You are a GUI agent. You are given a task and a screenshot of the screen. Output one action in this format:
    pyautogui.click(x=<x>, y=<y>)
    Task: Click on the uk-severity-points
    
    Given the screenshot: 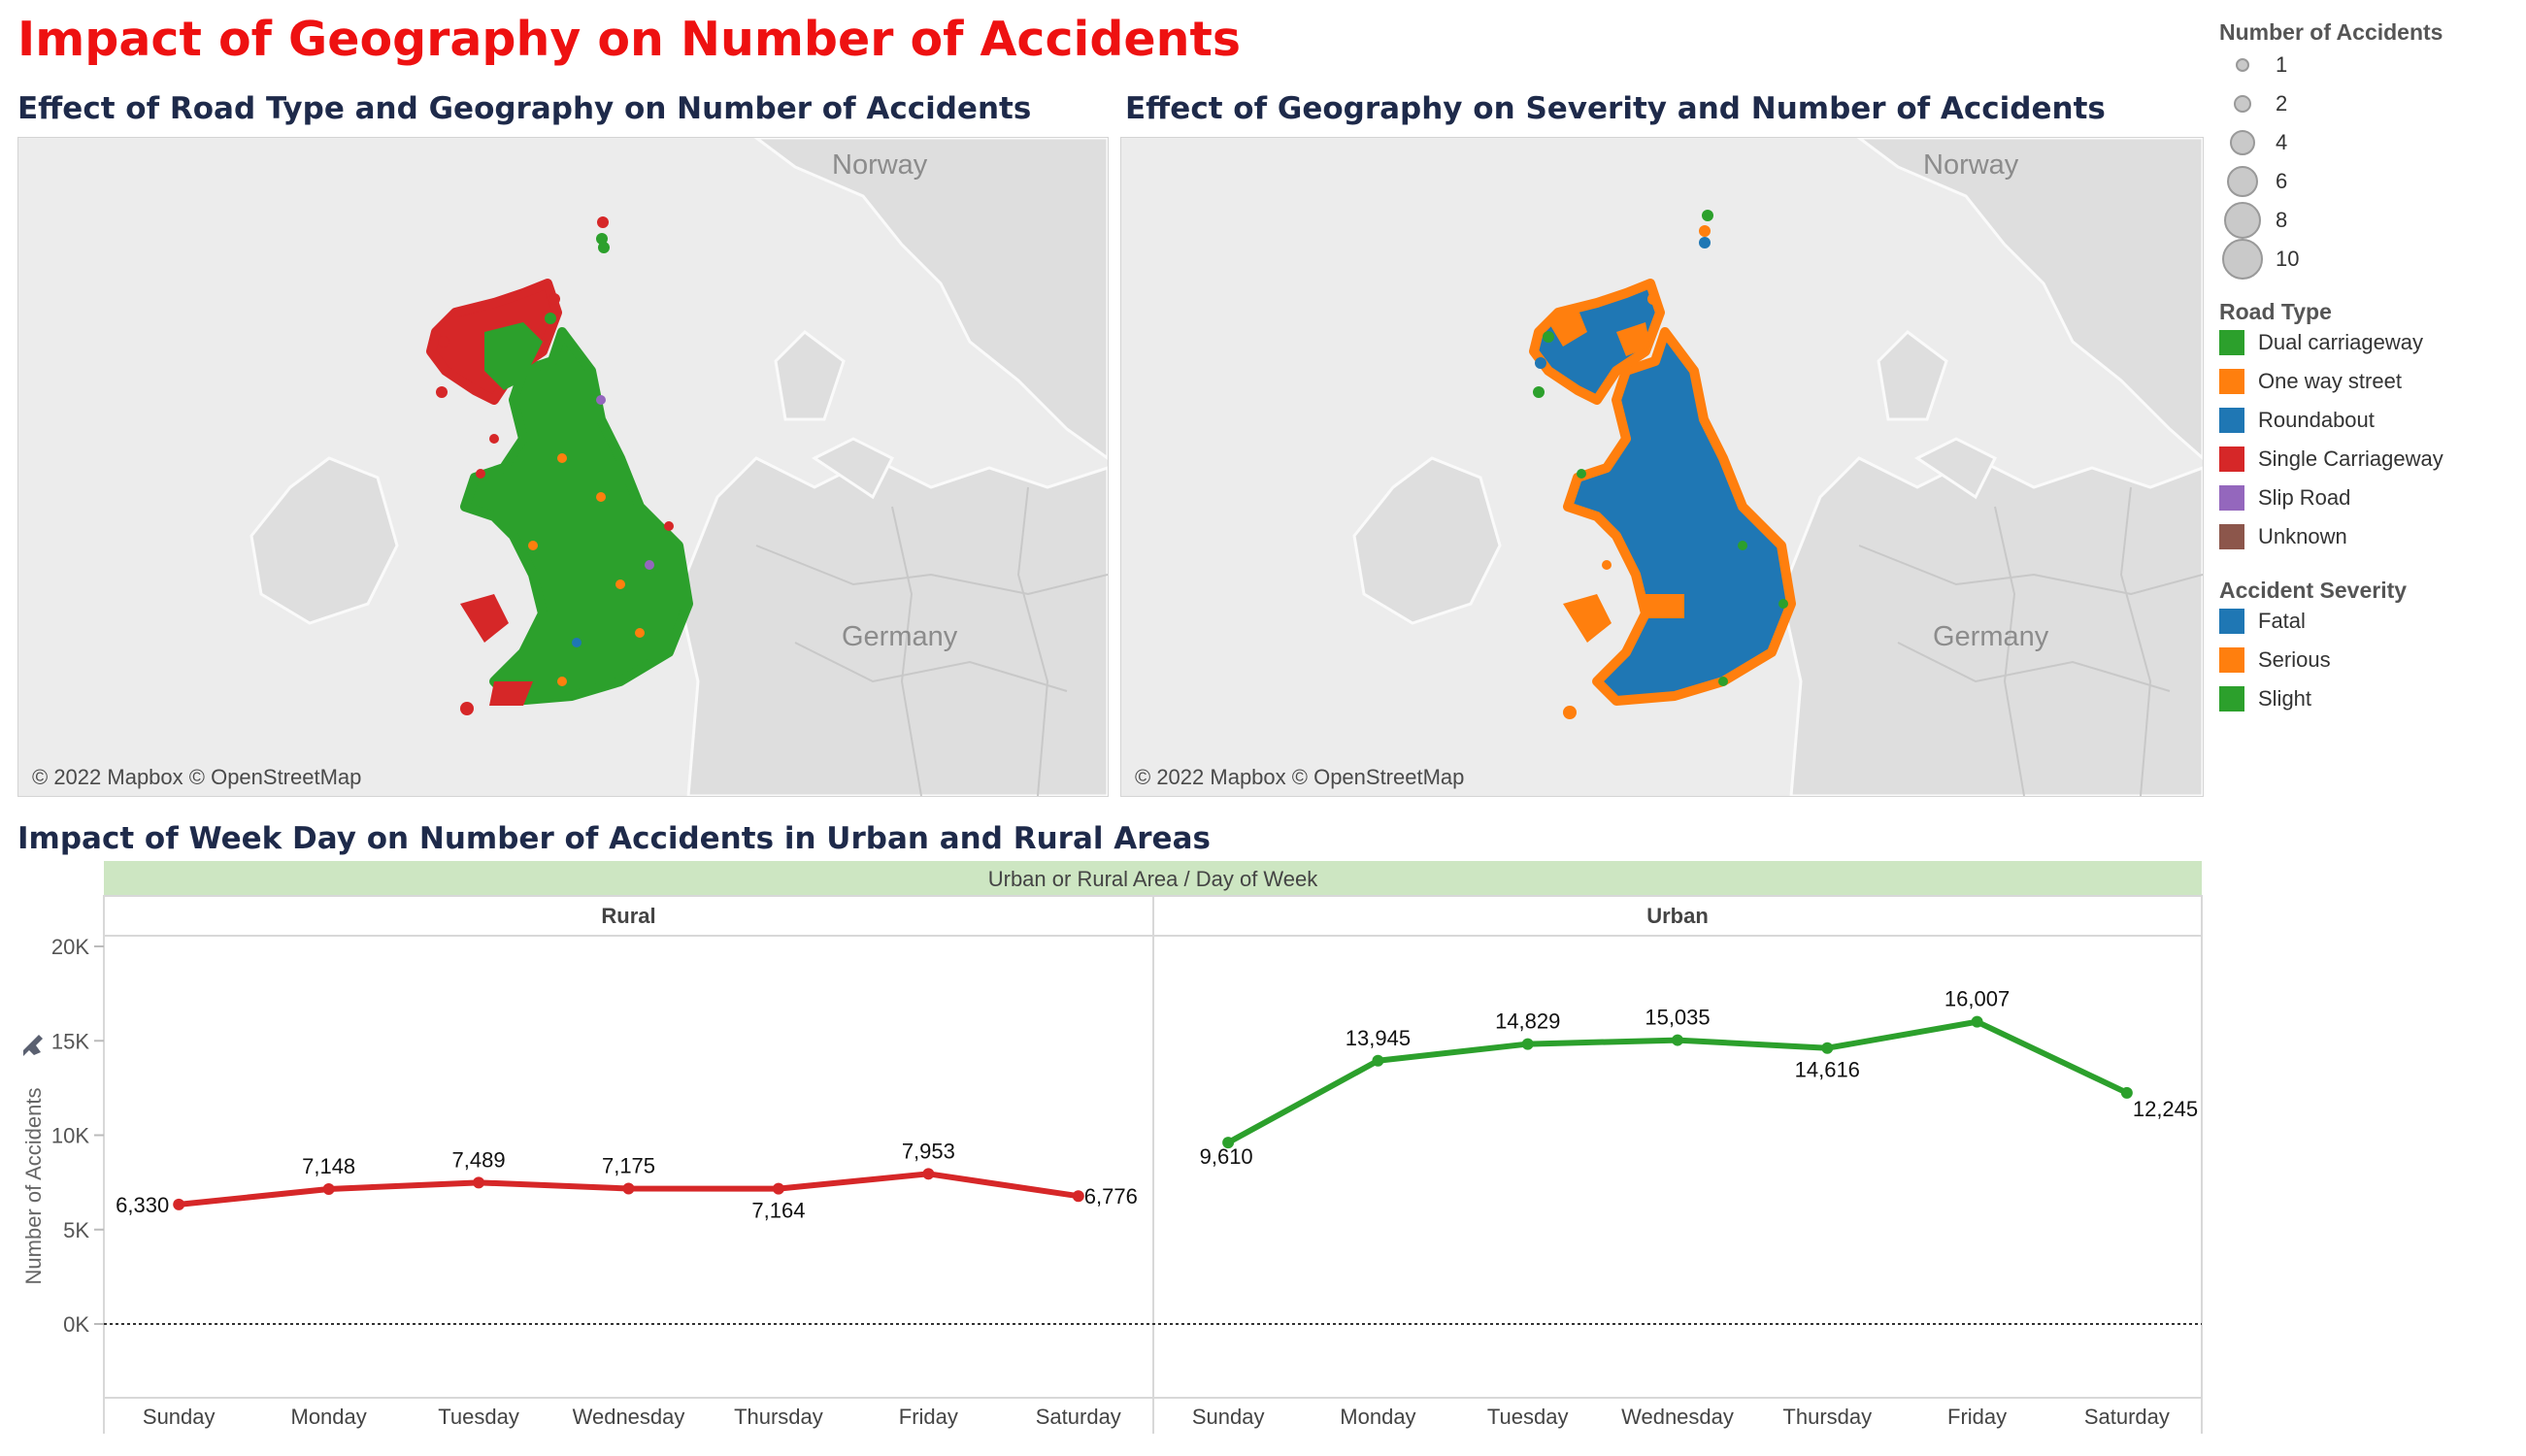 What is the action you would take?
    pyautogui.click(x=1662, y=464)
    